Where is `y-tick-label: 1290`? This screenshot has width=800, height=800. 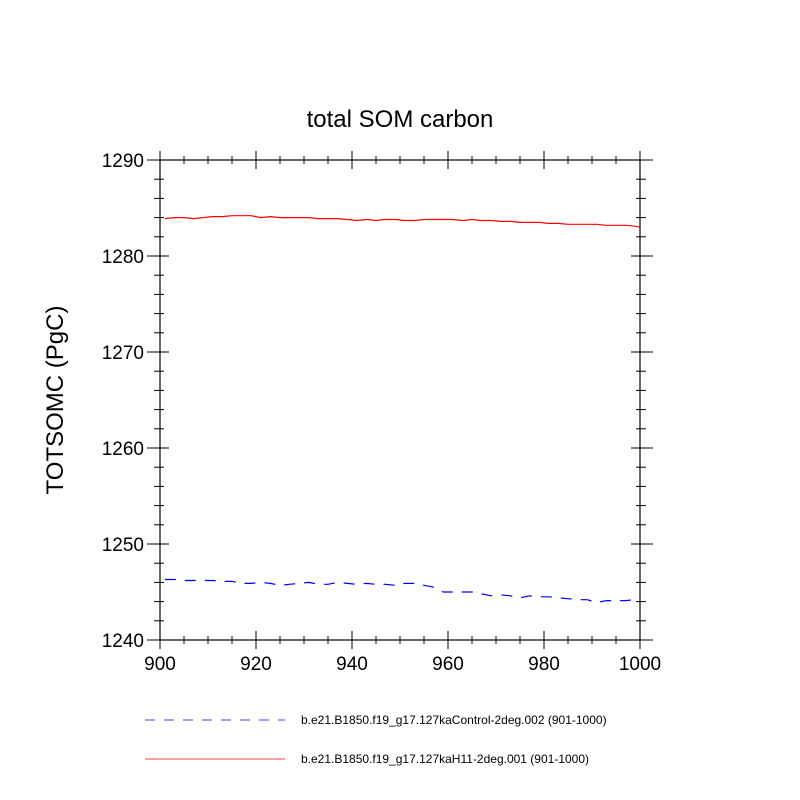 y-tick-label: 1290 is located at coordinates (123, 161).